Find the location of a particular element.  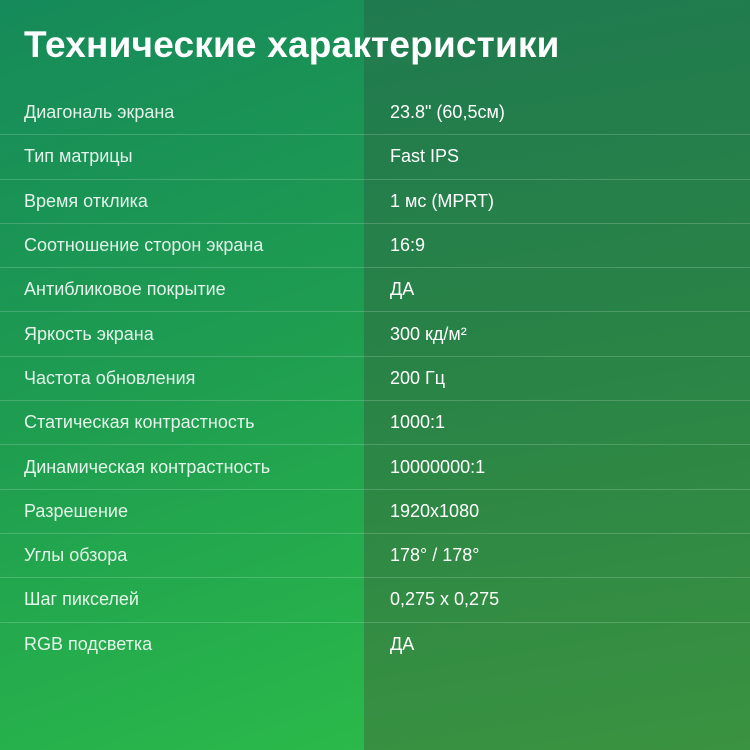

spec-label: Разрешение is located at coordinates (76, 510).